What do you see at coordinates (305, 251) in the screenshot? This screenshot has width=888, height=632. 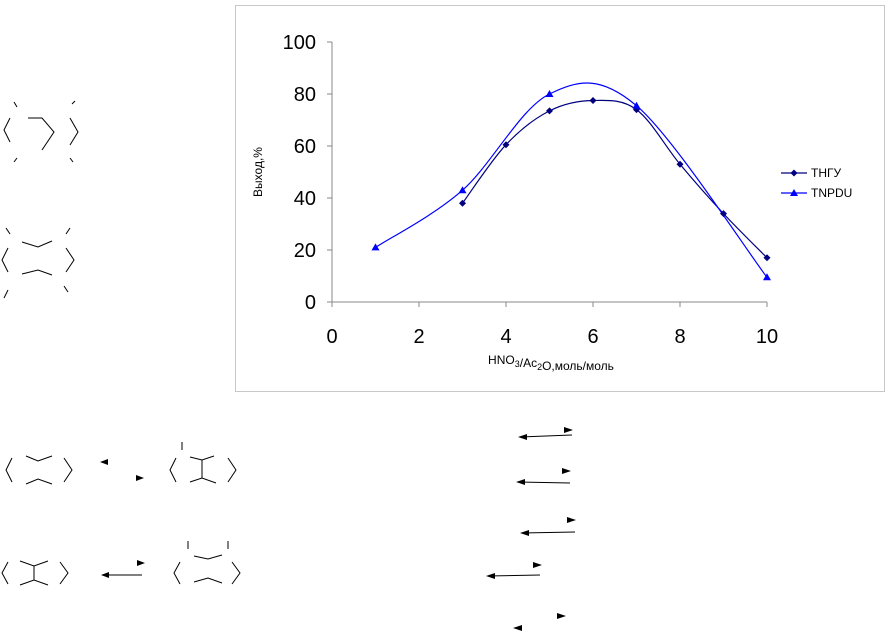 I see `y-tick-label: 20` at bounding box center [305, 251].